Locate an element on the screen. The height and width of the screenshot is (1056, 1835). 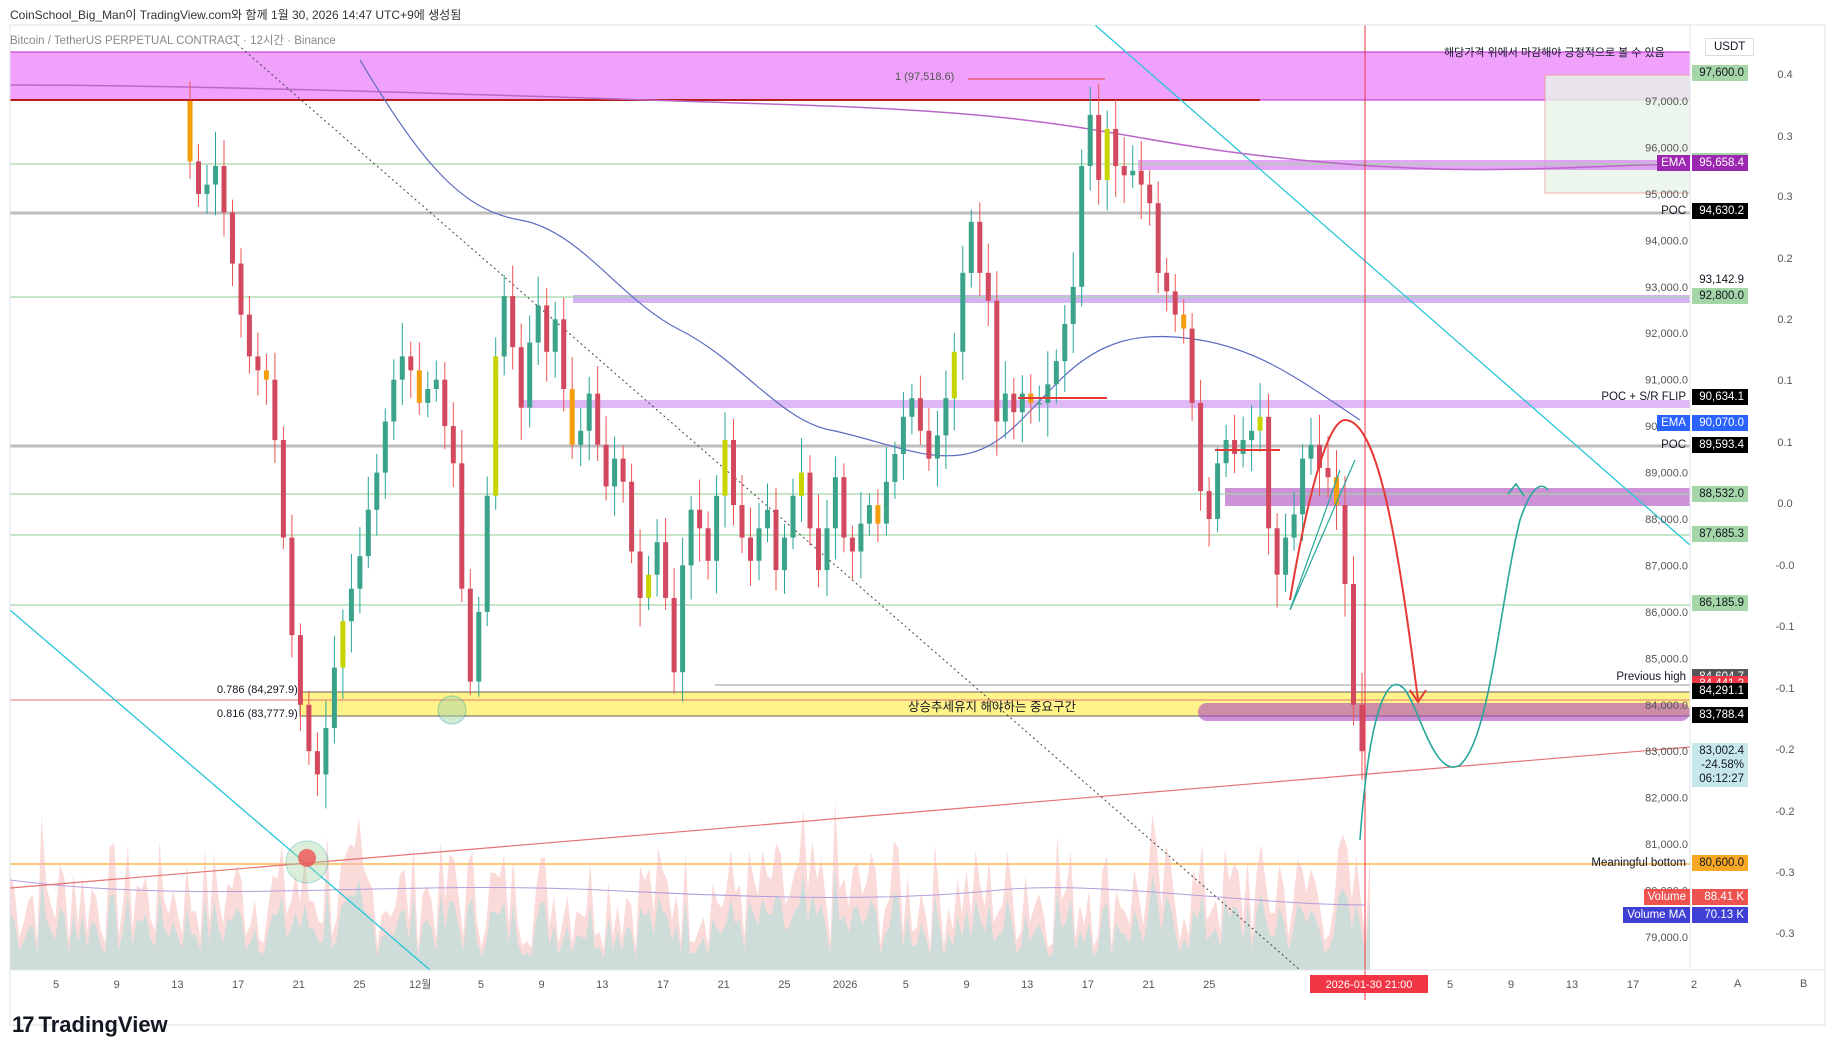
secondary-tick-label: -0.2 is located at coordinates (1785, 812).